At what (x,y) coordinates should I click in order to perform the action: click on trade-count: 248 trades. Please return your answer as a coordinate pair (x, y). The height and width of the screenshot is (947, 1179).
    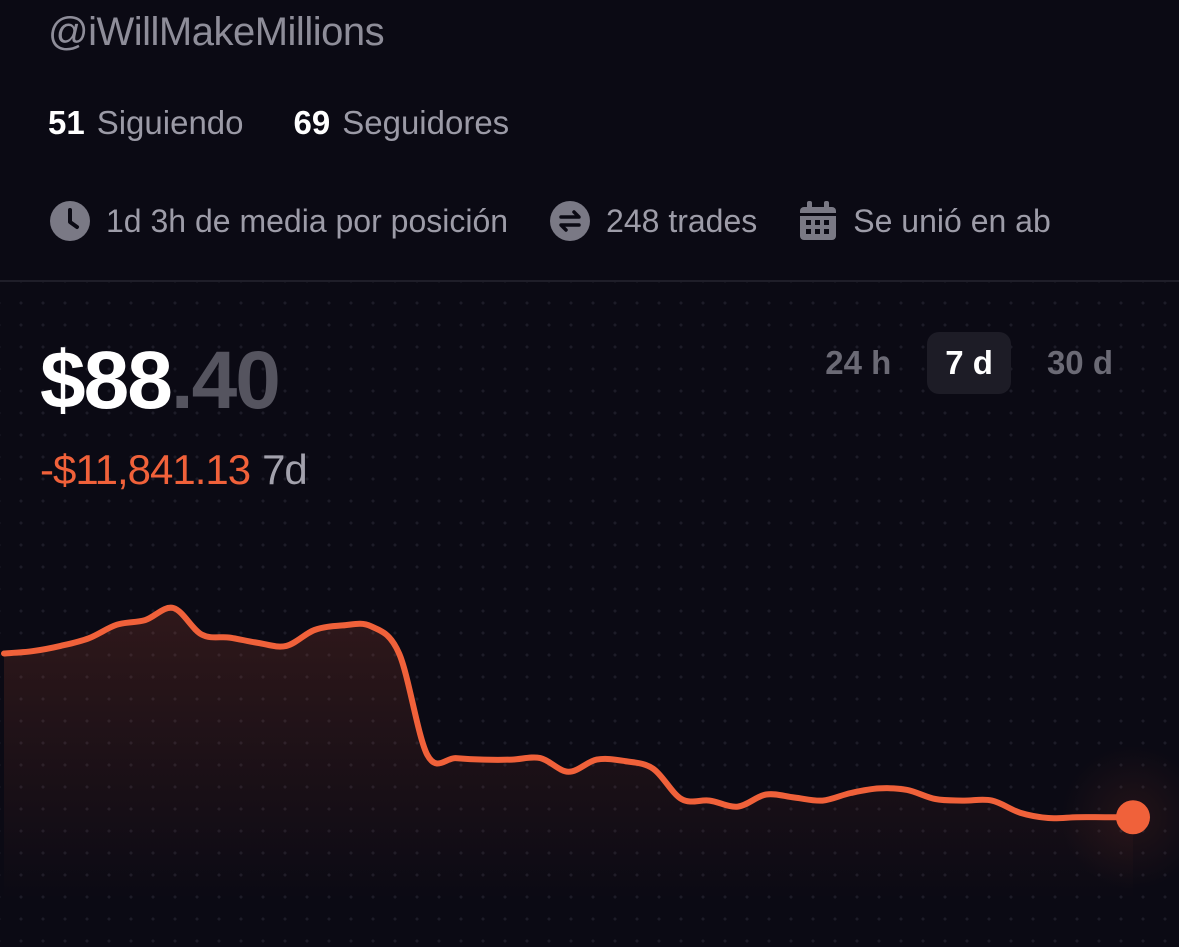
    Looking at the image, I should click on (653, 221).